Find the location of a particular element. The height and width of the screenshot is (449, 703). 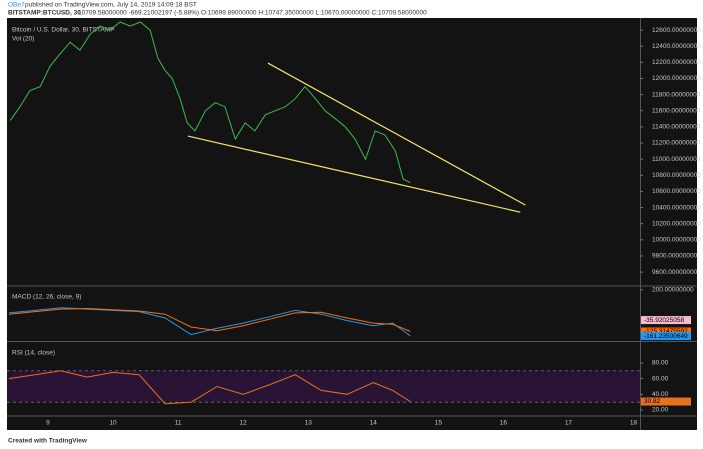

x-tick-label: 10 is located at coordinates (113, 423).